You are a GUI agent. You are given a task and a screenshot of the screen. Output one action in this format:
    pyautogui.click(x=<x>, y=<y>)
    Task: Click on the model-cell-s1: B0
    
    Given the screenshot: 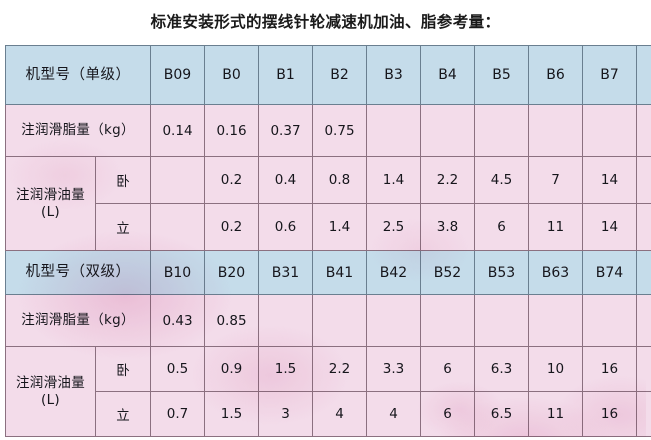 What is the action you would take?
    pyautogui.click(x=231, y=75)
    